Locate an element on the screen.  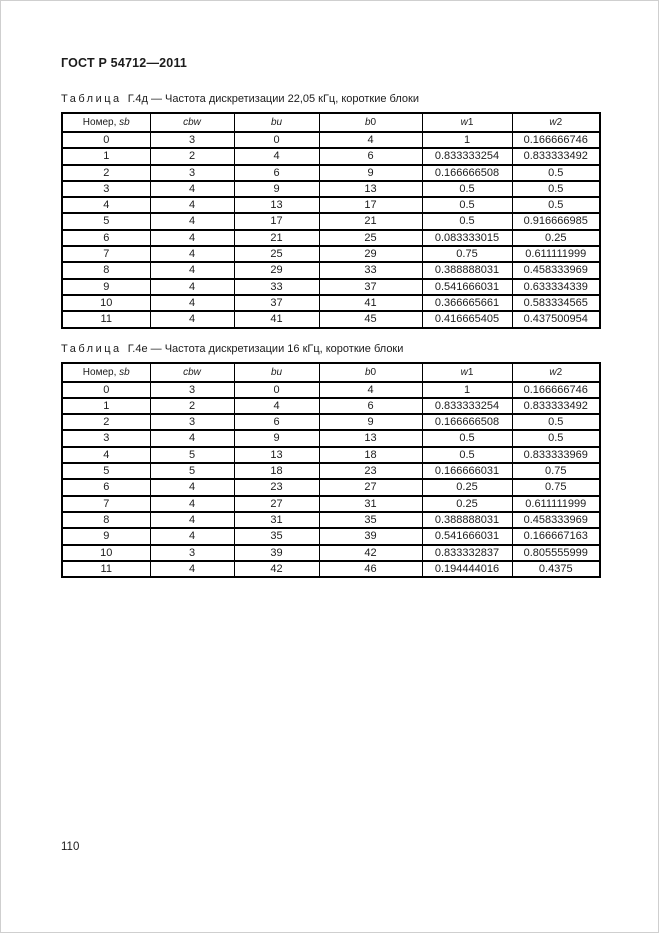
table-row: 7 4 25 29 0.75 0.611111999 is located at coordinates (331, 254).